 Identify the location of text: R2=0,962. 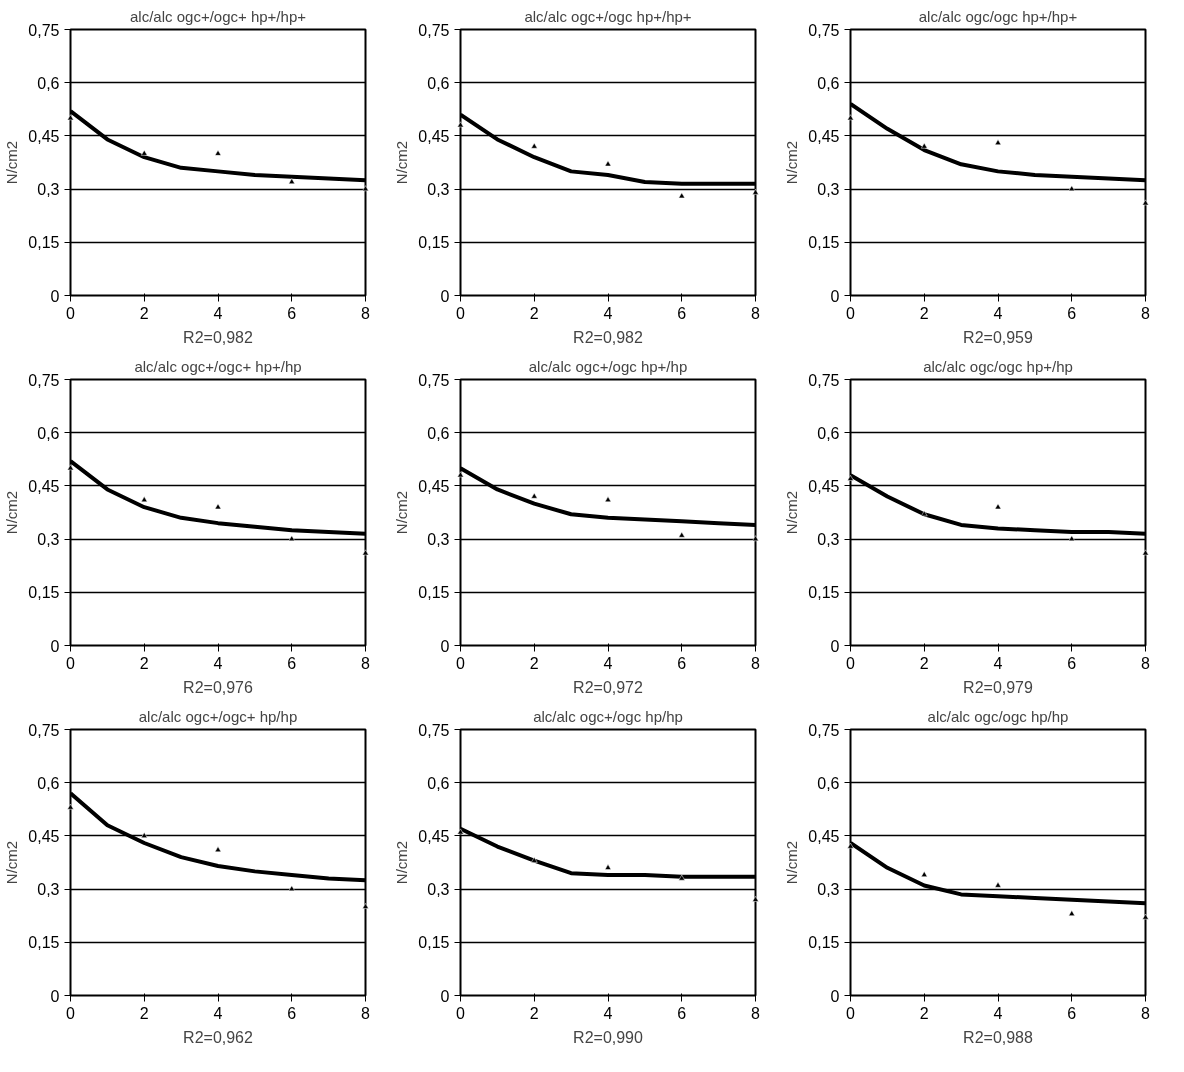
(218, 1037).